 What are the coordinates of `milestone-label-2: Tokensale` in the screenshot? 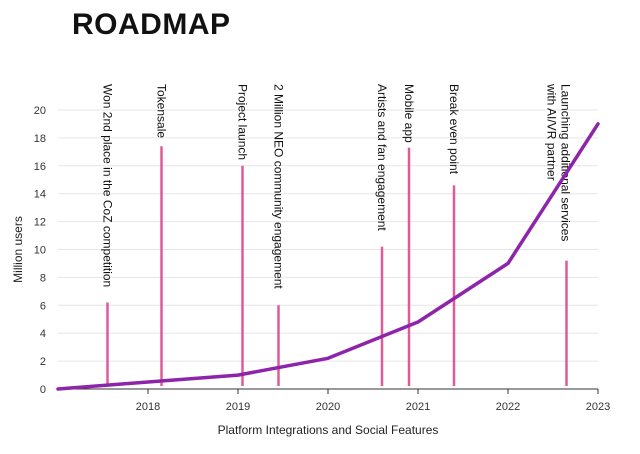 It's located at (162, 111).